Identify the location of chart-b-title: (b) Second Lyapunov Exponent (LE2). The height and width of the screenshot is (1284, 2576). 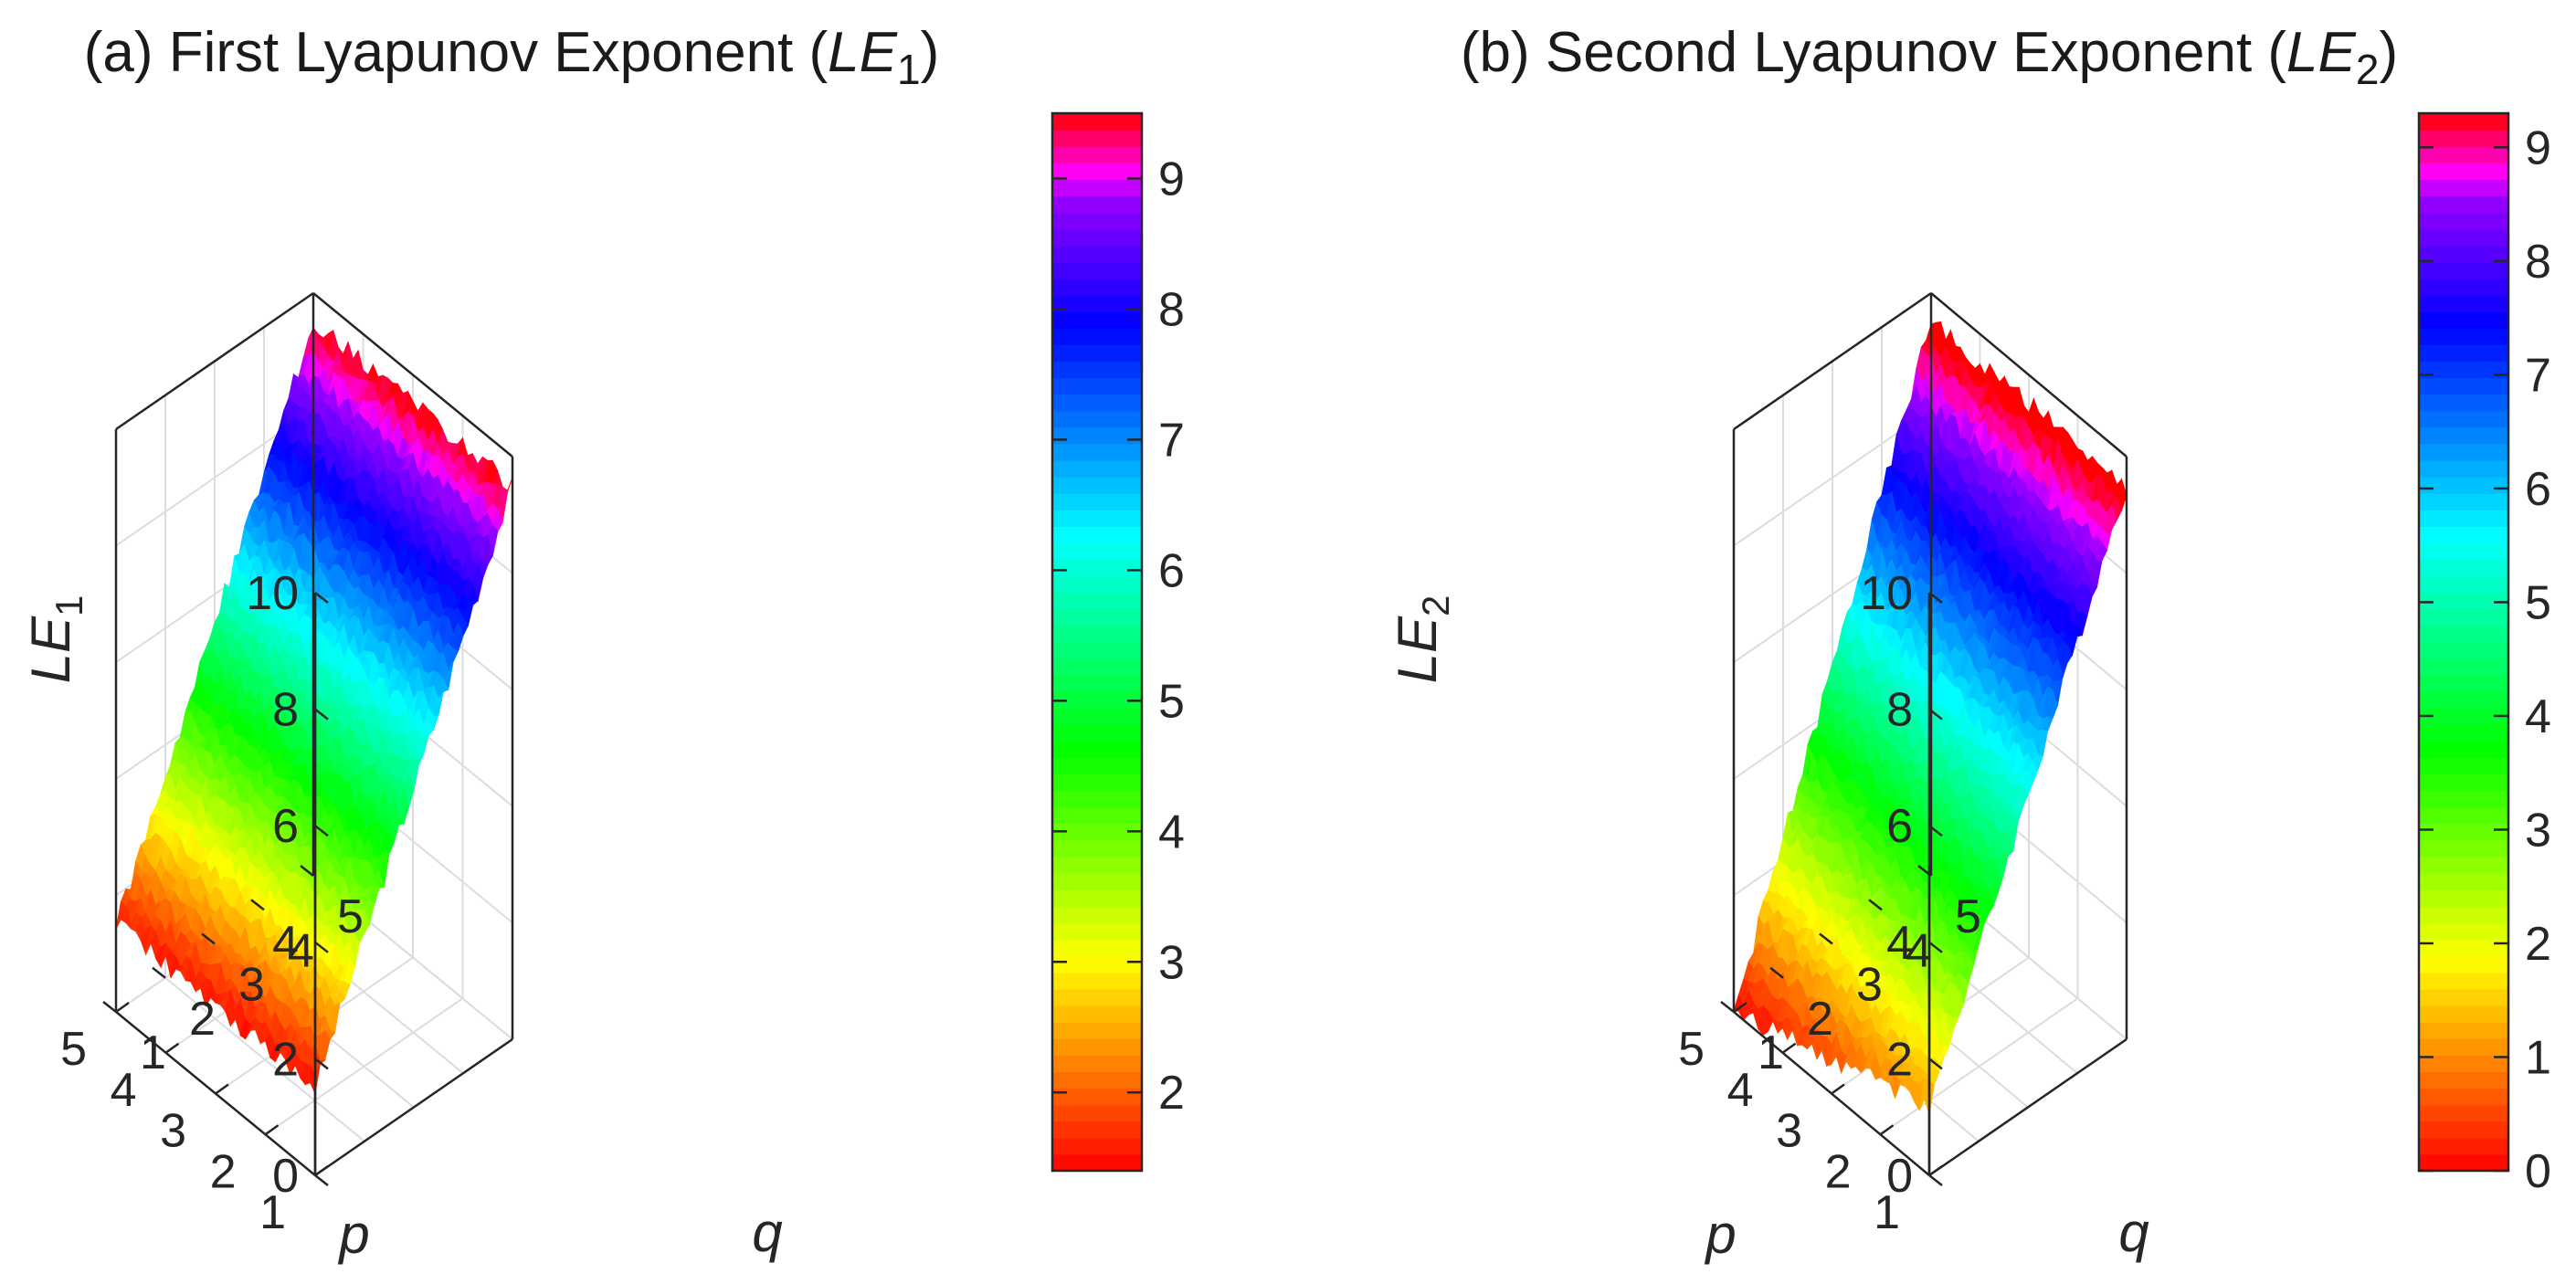
(1930, 57).